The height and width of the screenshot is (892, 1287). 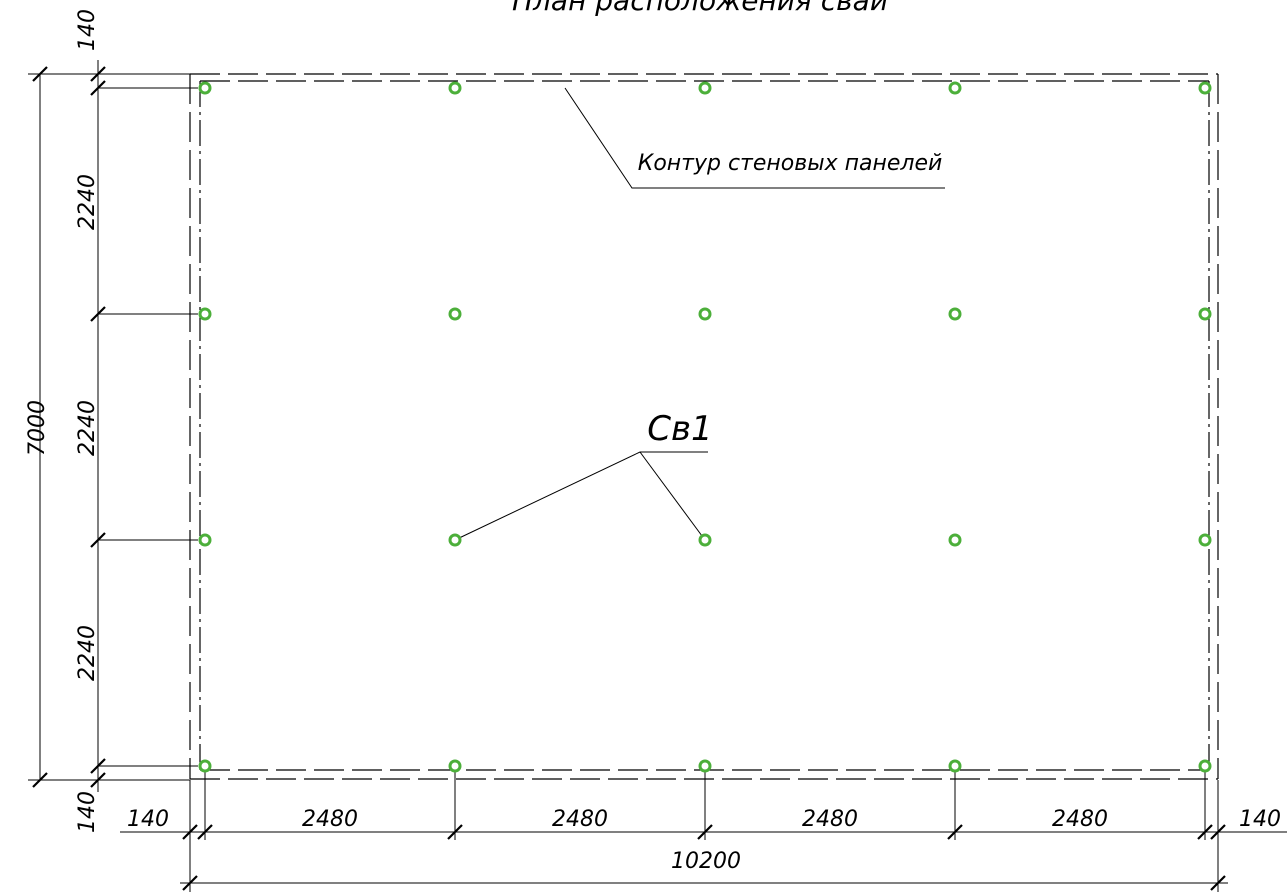 I want to click on dim-label: 7000, so click(x=37, y=428).